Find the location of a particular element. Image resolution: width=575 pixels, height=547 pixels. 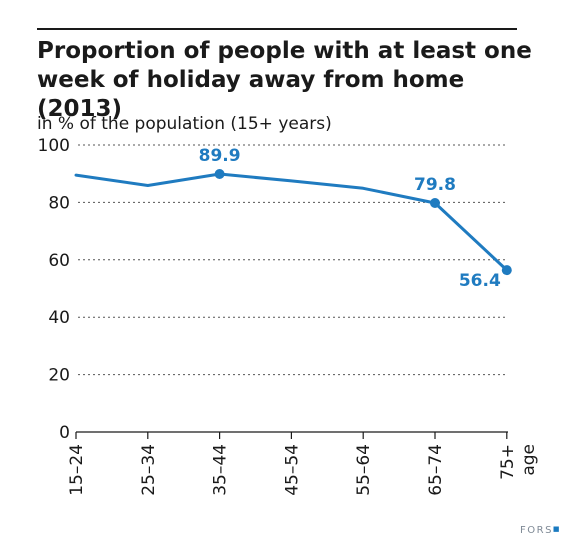

fors-logo: FORS■ is located at coordinates (540, 530).